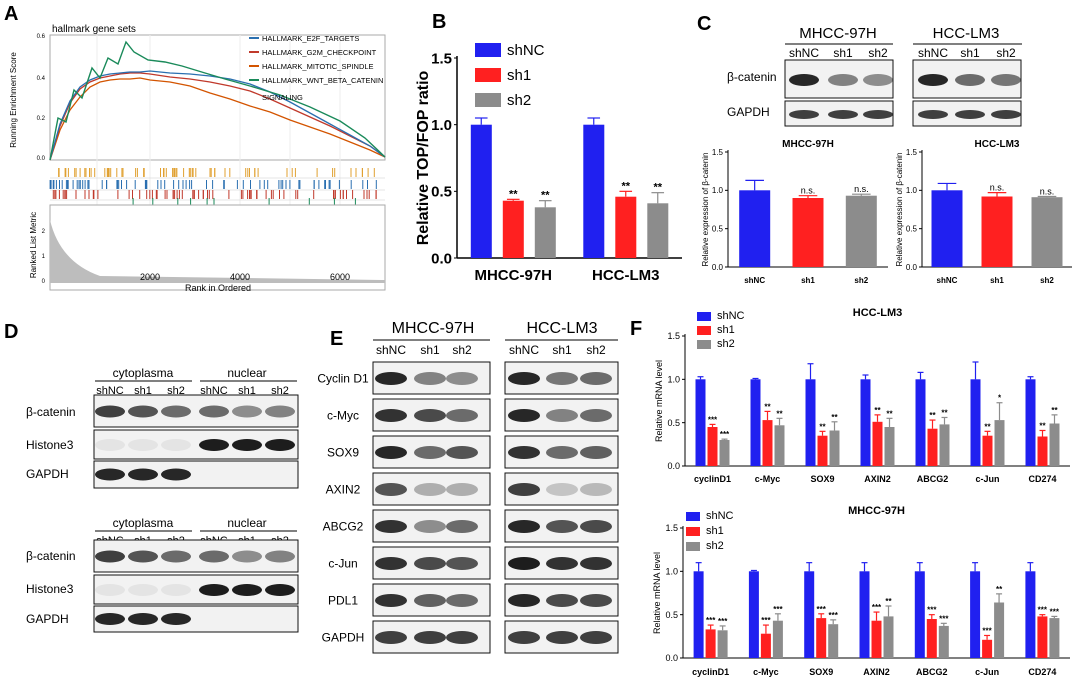 Image resolution: width=1080 pixels, height=696 pixels. What do you see at coordinates (966, 33) in the screenshot?
I see `blot-c-cell-2: HCC-LM3` at bounding box center [966, 33].